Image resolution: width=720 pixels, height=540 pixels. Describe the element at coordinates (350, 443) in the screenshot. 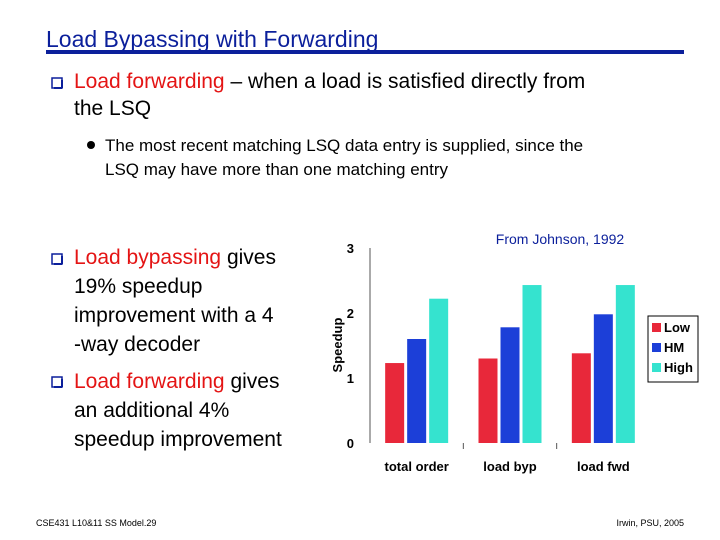

I see `y-tick-label: 0` at that location.